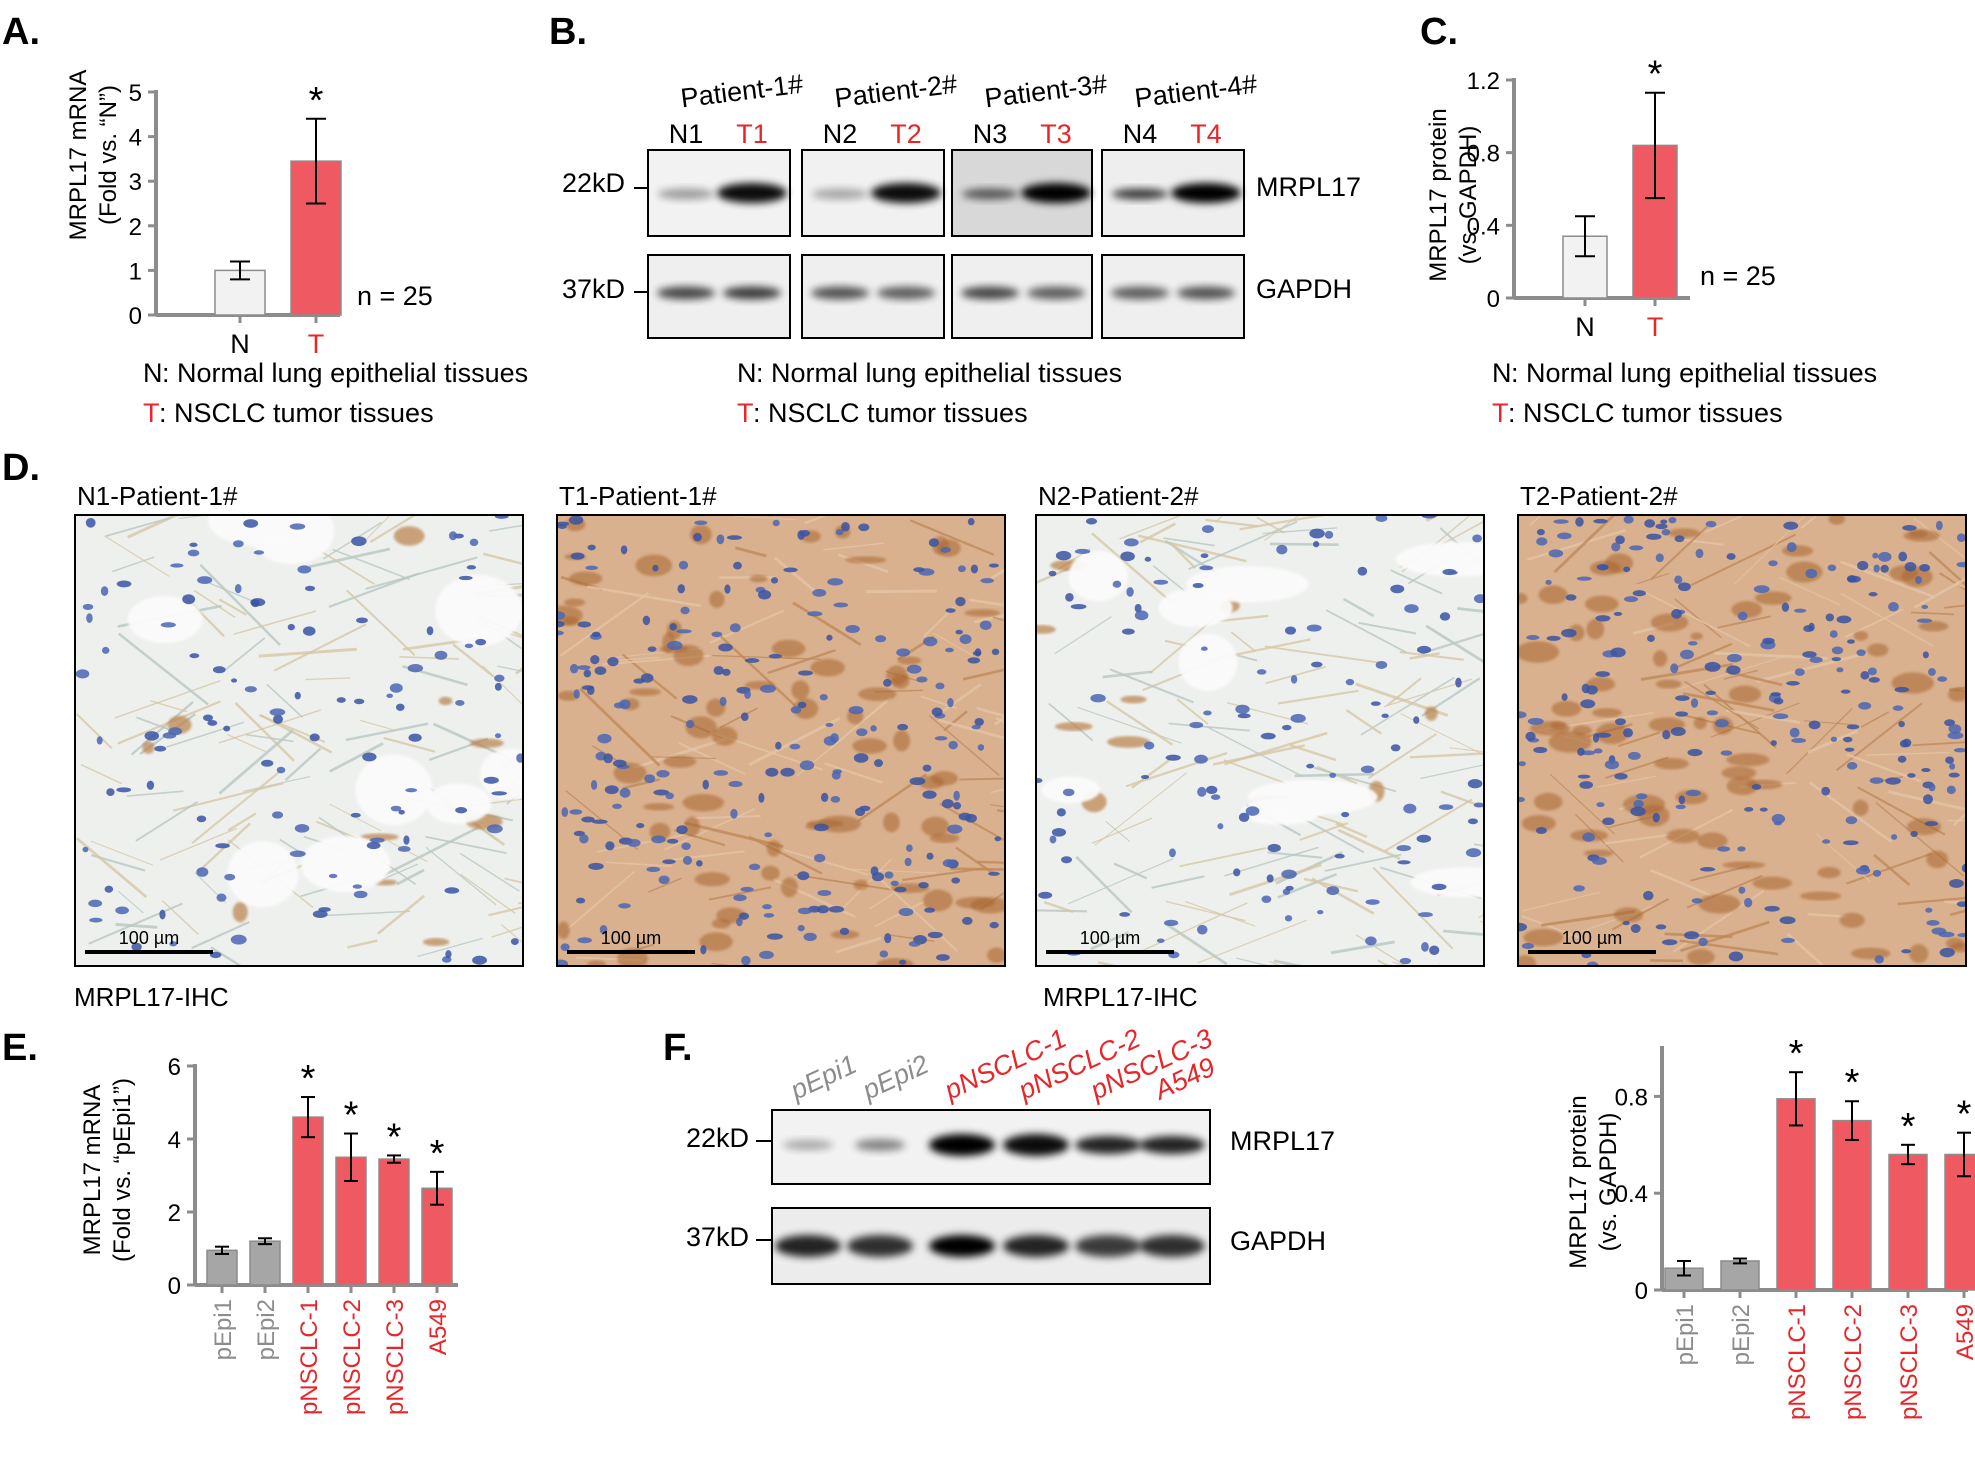 This screenshot has width=1975, height=1460. I want to click on y-tick-label: 3, so click(135, 182).